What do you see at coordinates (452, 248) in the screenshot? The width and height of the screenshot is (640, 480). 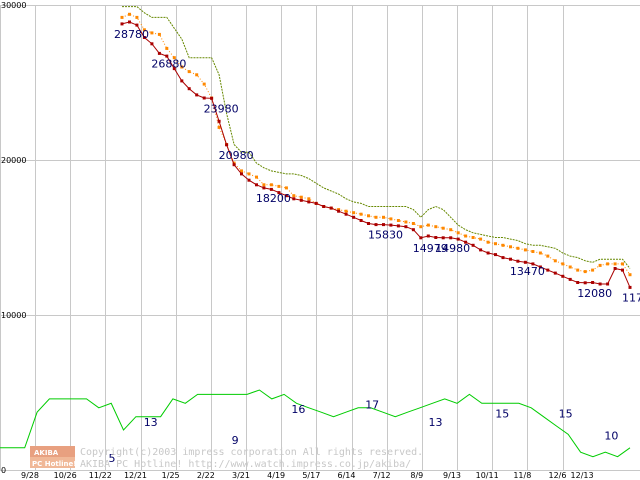 I see `price-label: 14980` at bounding box center [452, 248].